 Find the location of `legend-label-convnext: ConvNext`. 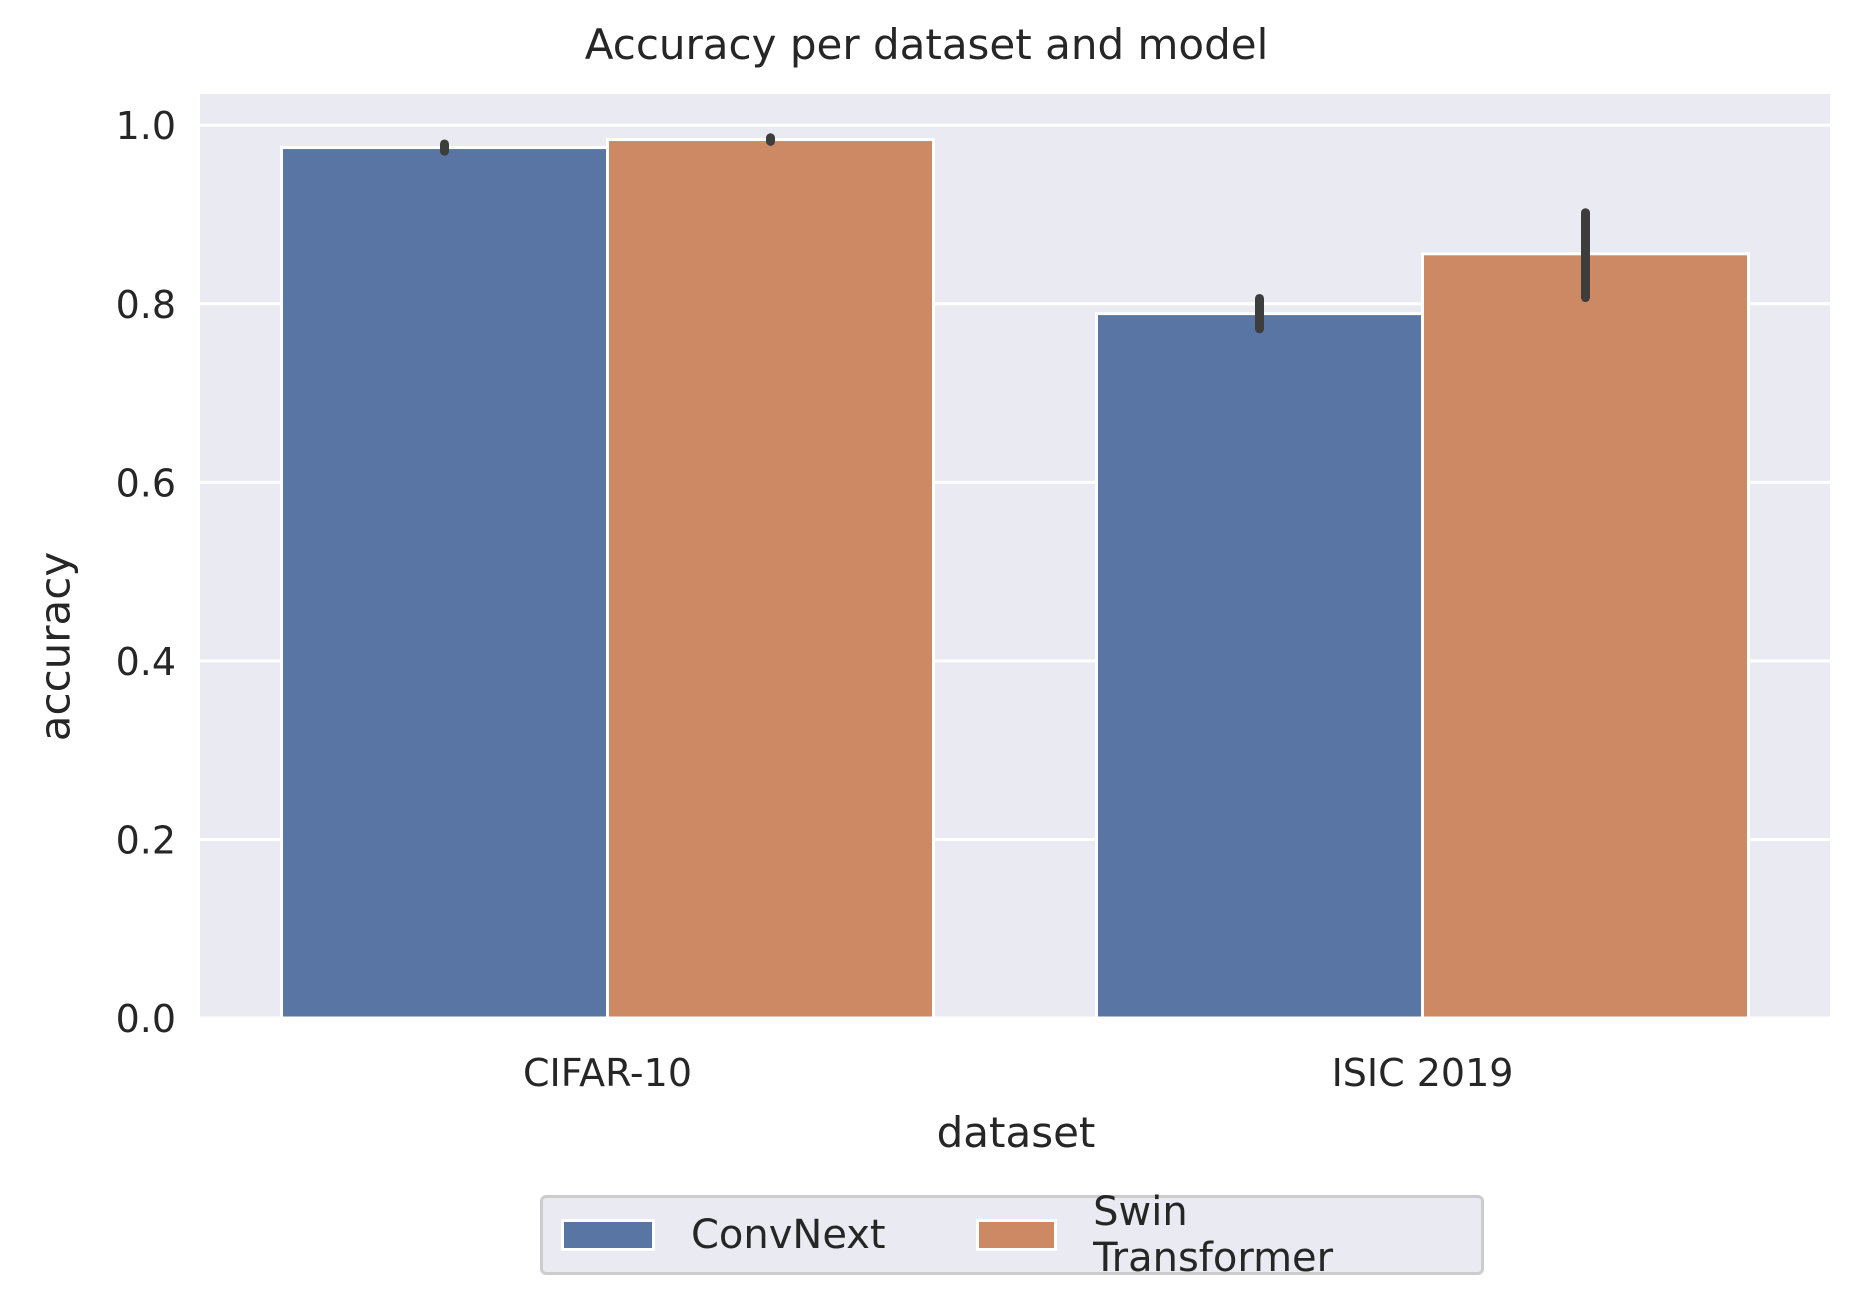

legend-label-convnext: ConvNext is located at coordinates (788, 1235).